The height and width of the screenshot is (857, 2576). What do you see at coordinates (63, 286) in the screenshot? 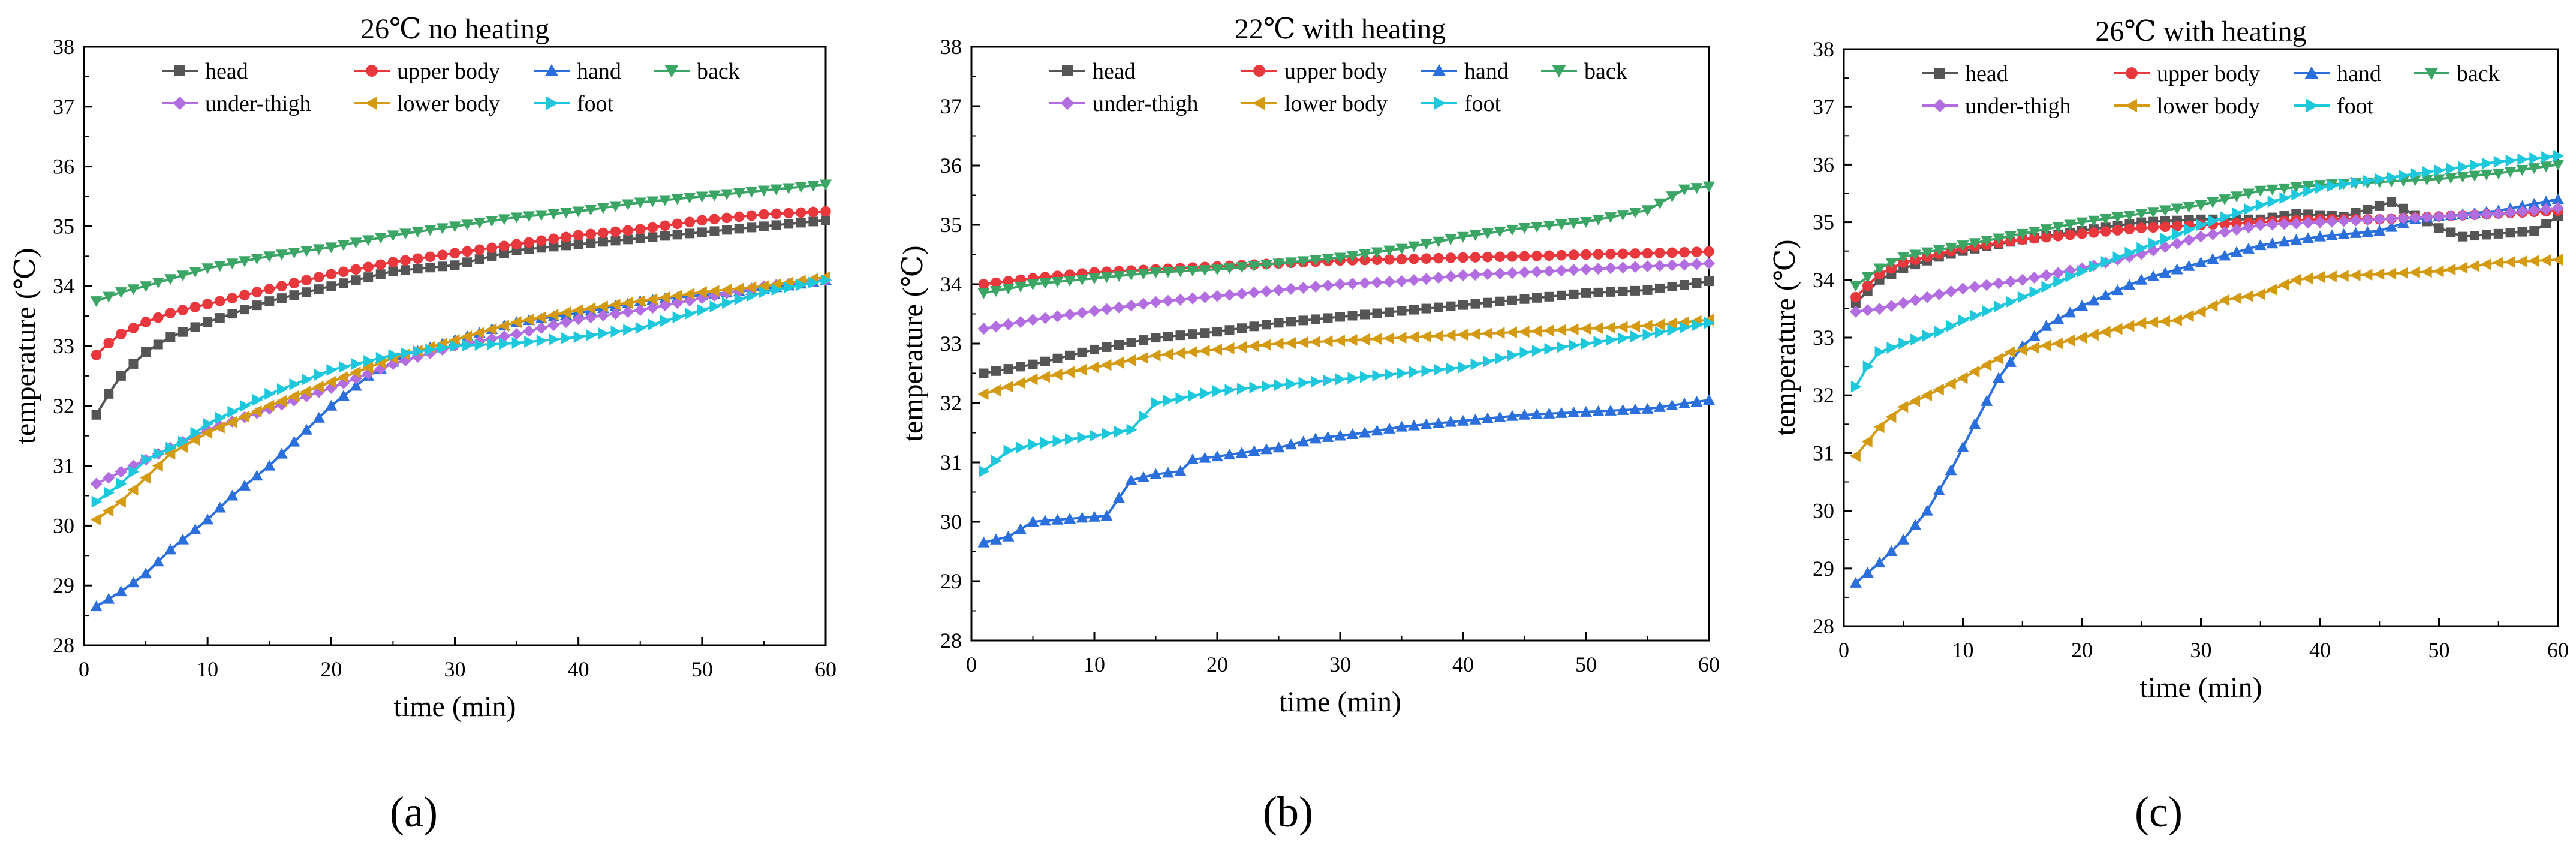
I see `y-tick-label: 34` at bounding box center [63, 286].